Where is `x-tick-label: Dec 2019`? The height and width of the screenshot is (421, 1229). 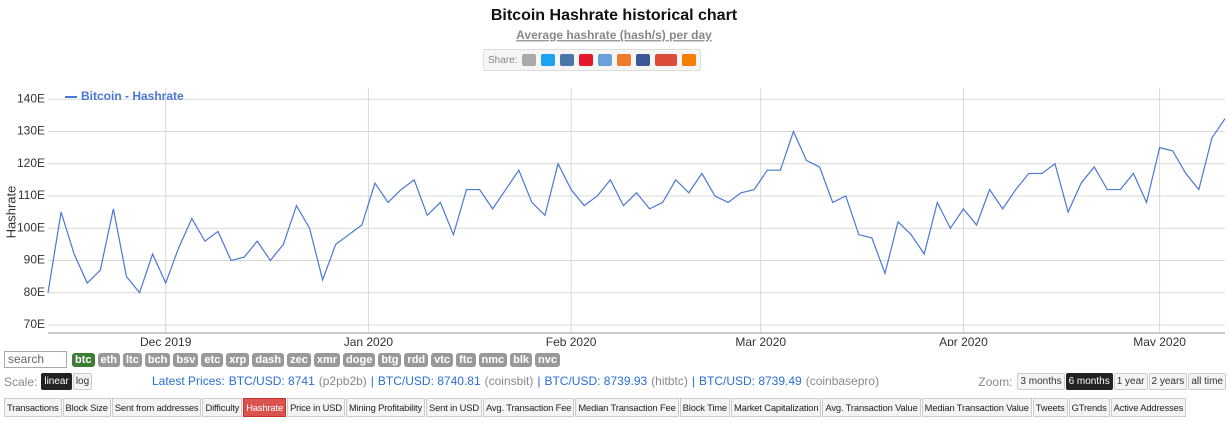 x-tick-label: Dec 2019 is located at coordinates (166, 340).